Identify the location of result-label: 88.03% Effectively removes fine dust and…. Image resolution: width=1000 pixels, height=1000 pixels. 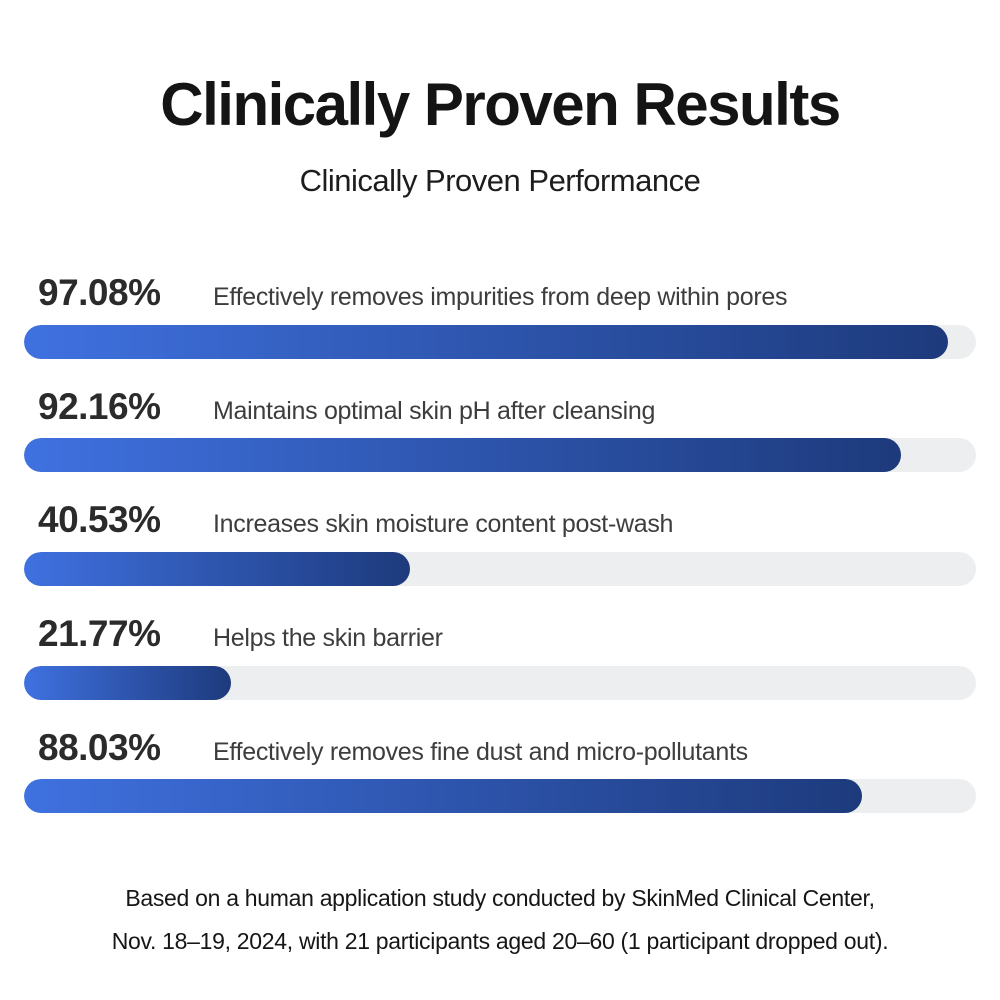
(500, 747).